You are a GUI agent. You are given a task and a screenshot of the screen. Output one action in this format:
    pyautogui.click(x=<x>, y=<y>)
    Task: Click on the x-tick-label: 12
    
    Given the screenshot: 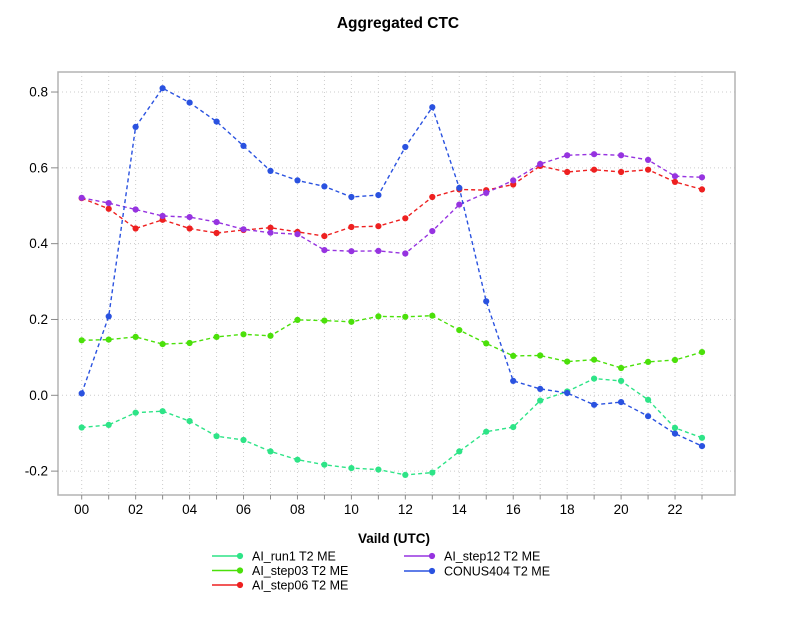 What is the action you would take?
    pyautogui.click(x=405, y=509)
    